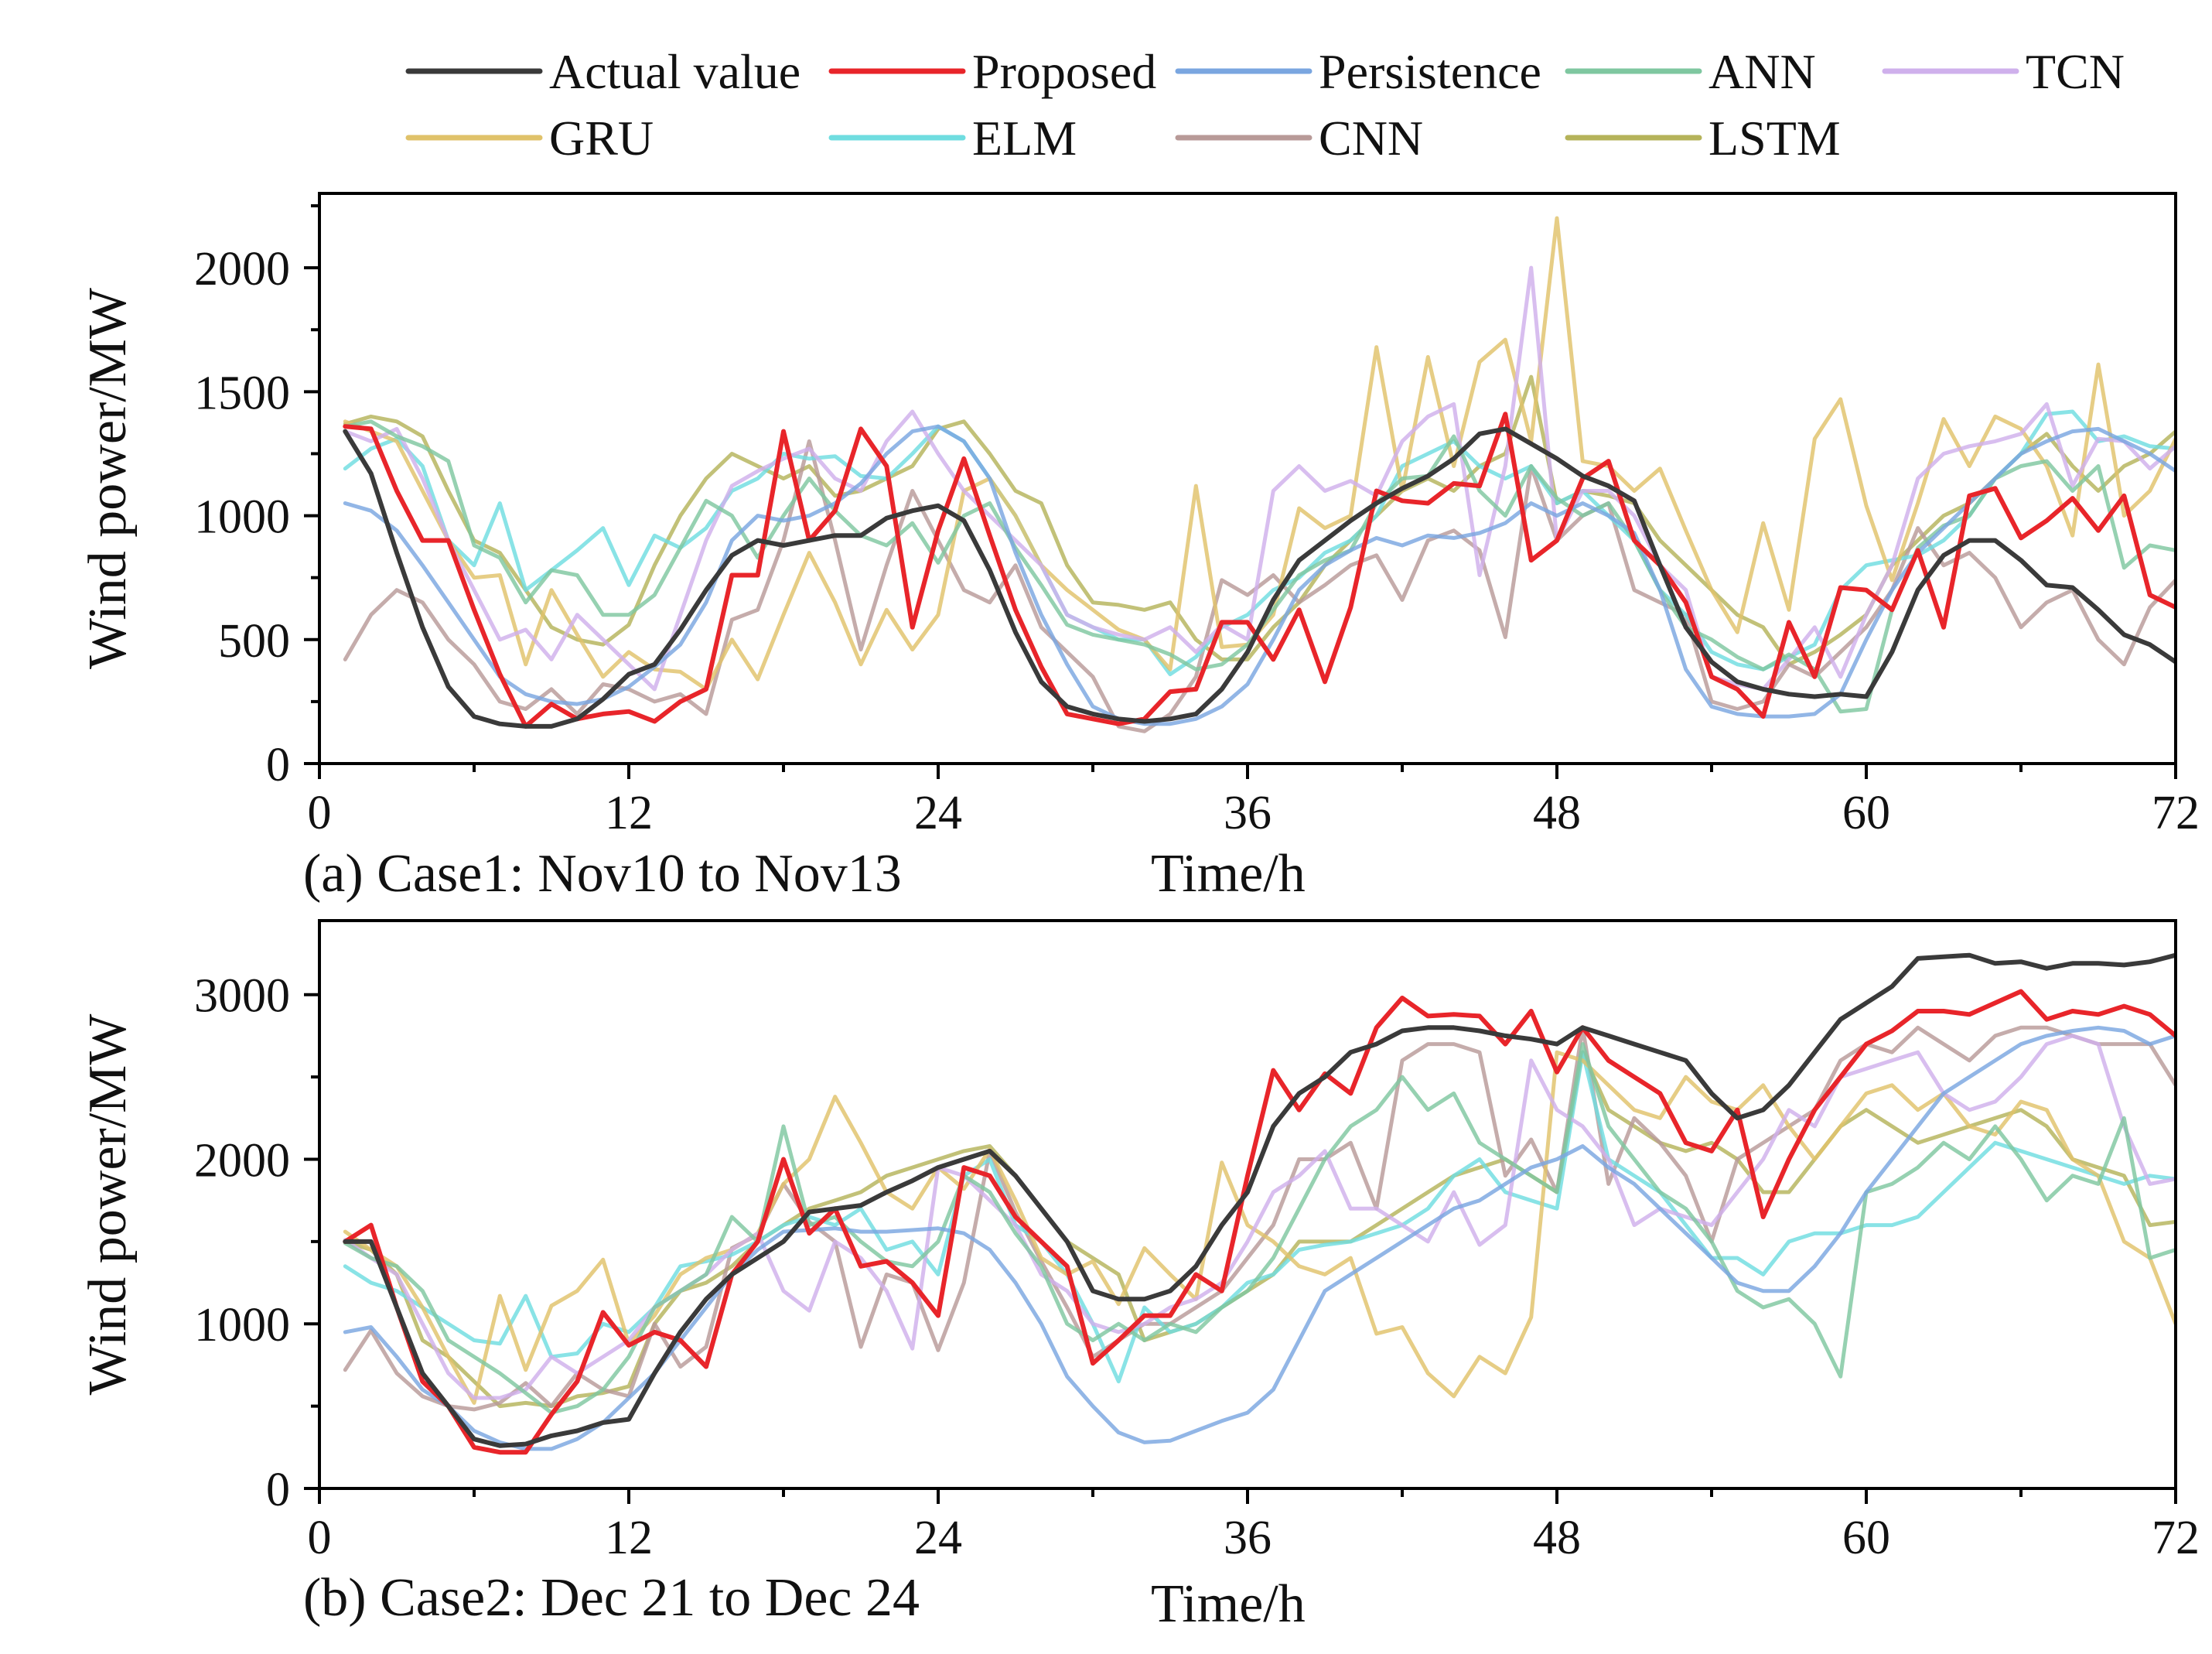 The image size is (2212, 1654). Describe the element at coordinates (242, 997) in the screenshot. I see `y-tick-label: 3000` at that location.